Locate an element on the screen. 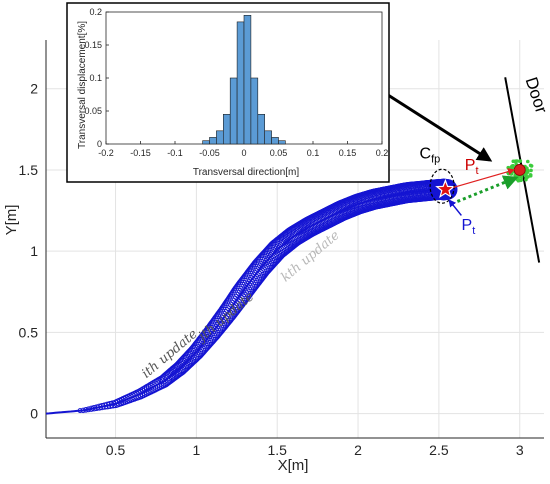  y-tick-label: 1.5 is located at coordinates (29, 170).